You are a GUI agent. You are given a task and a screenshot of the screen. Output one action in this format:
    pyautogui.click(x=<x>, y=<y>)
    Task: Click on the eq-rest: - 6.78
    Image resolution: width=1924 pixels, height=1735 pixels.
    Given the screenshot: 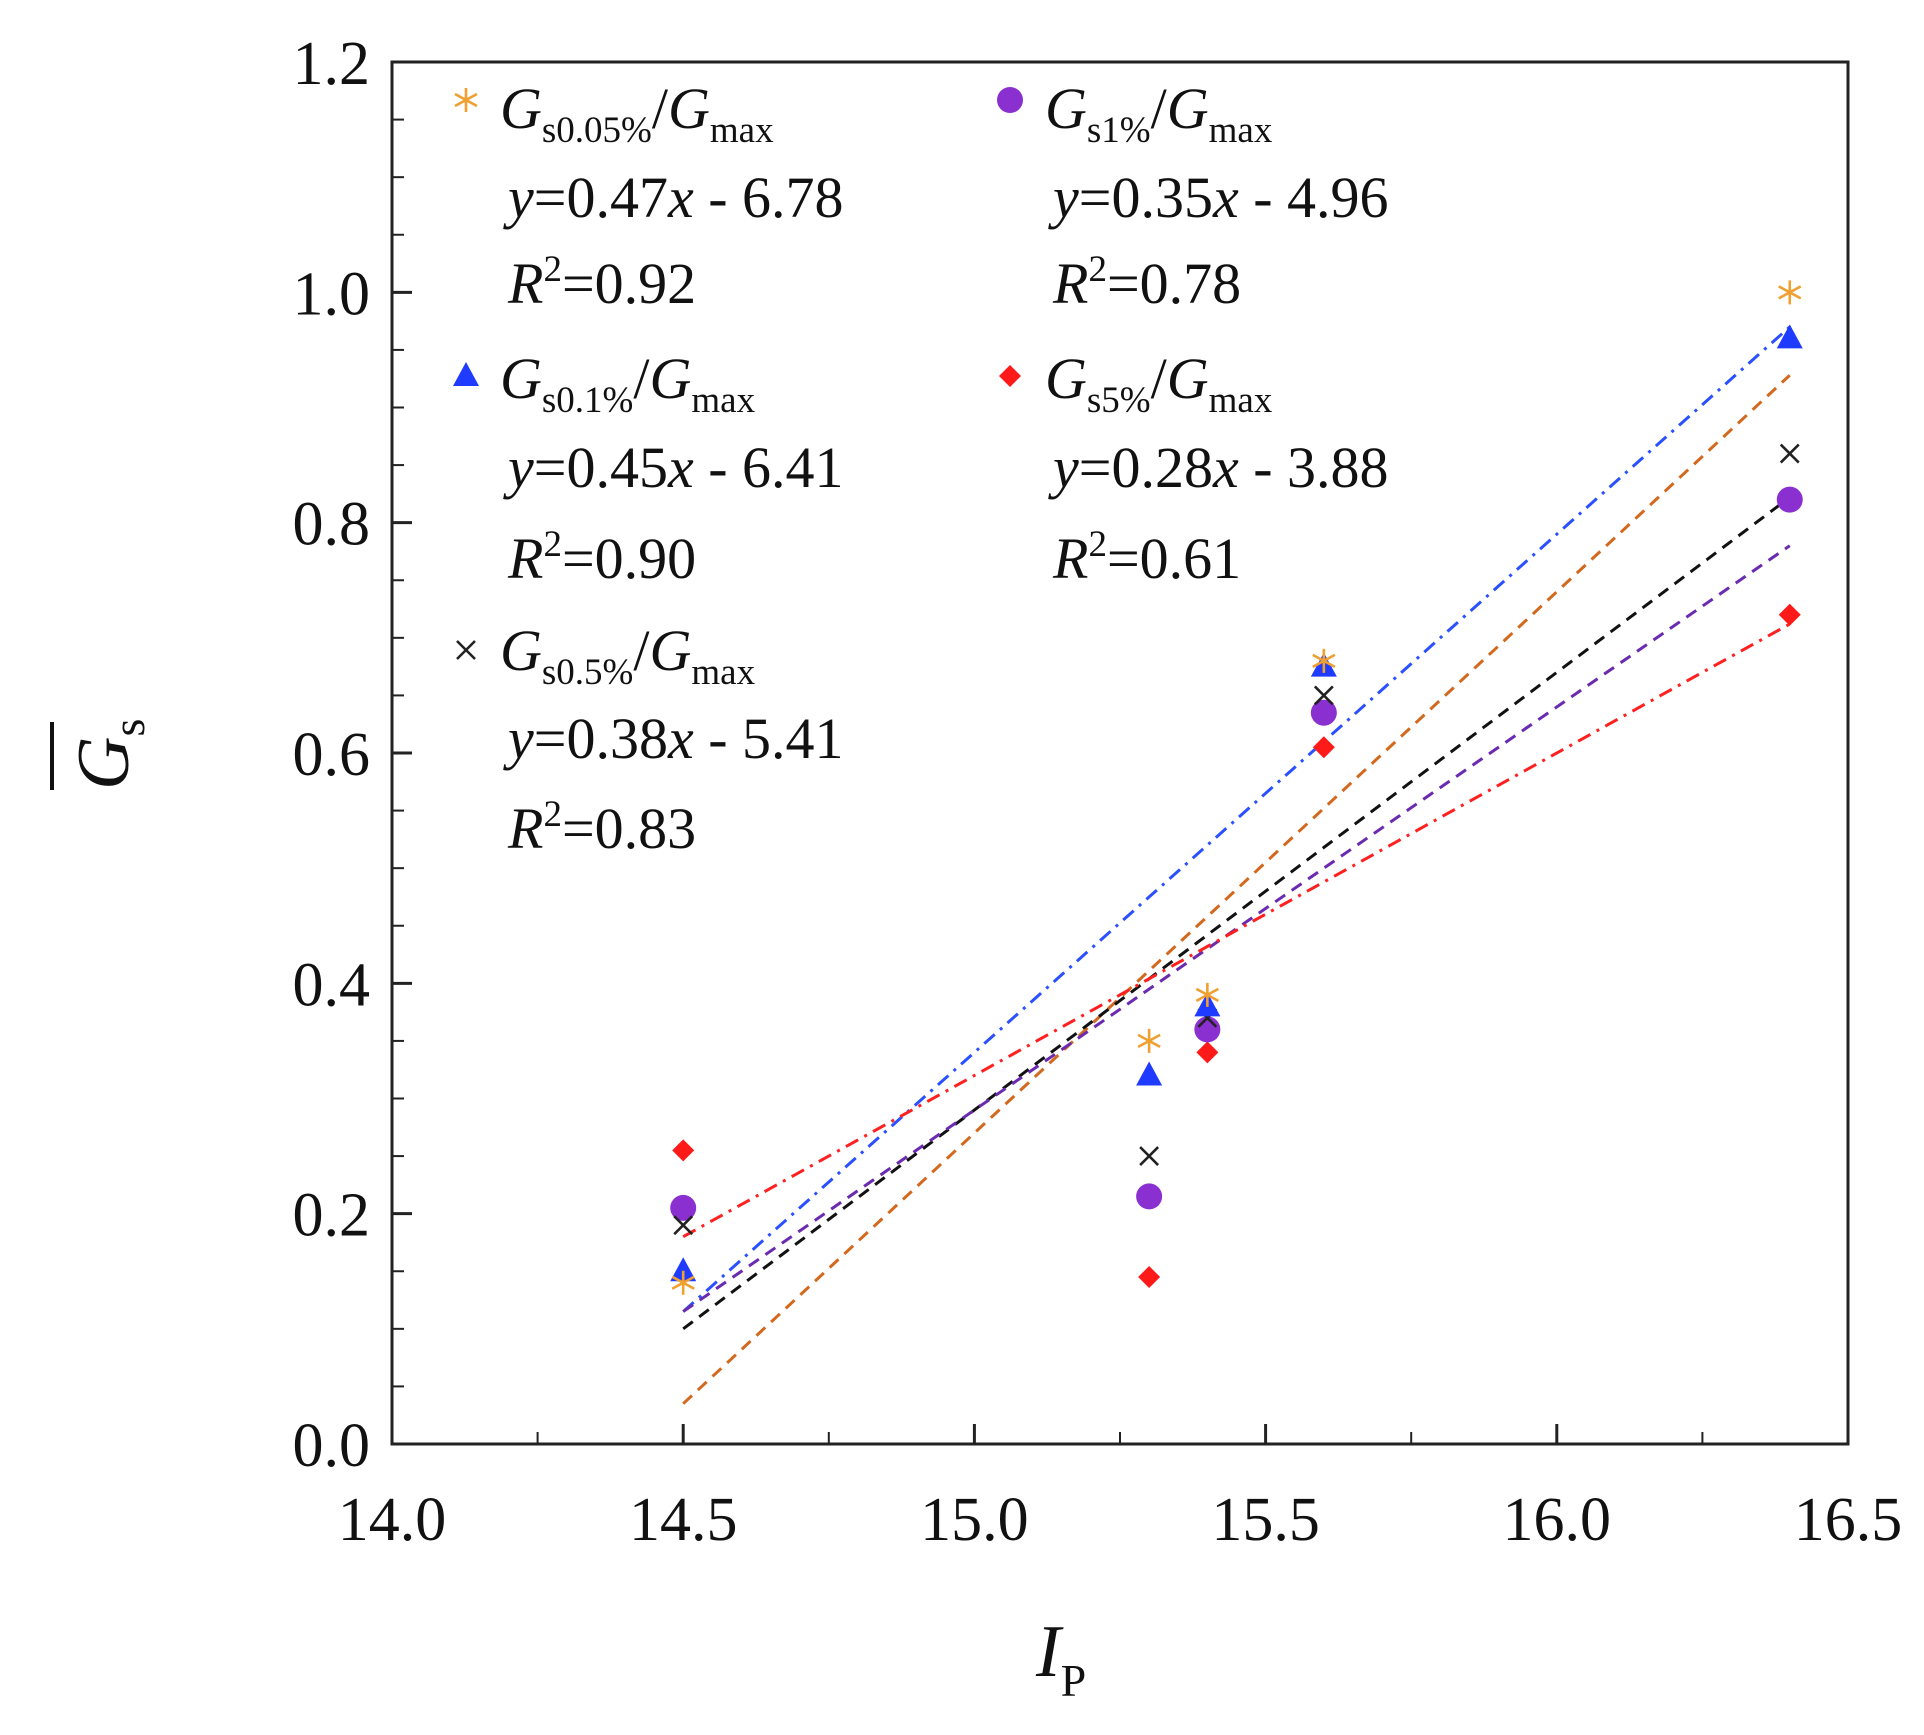 What is the action you would take?
    pyautogui.click(x=769, y=197)
    